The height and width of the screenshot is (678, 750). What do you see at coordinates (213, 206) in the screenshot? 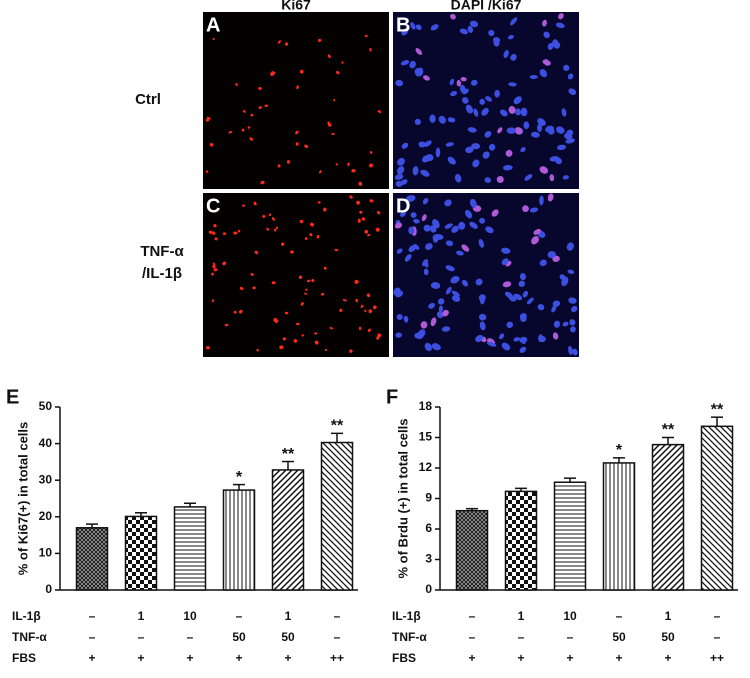
I see `panel-letter: C` at bounding box center [213, 206].